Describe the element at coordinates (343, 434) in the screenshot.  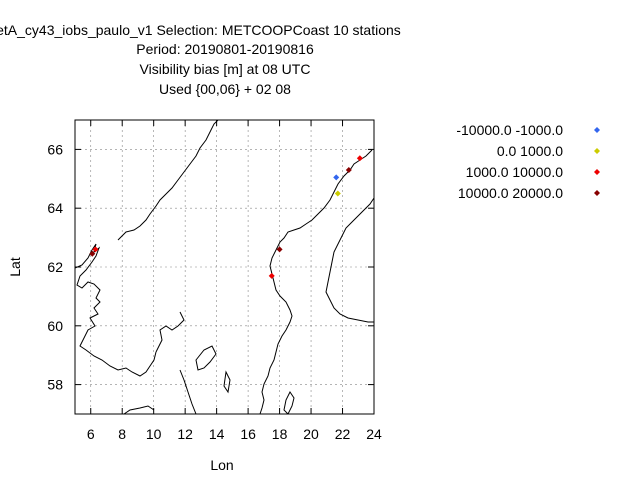
I see `x-tick-label: 22` at that location.